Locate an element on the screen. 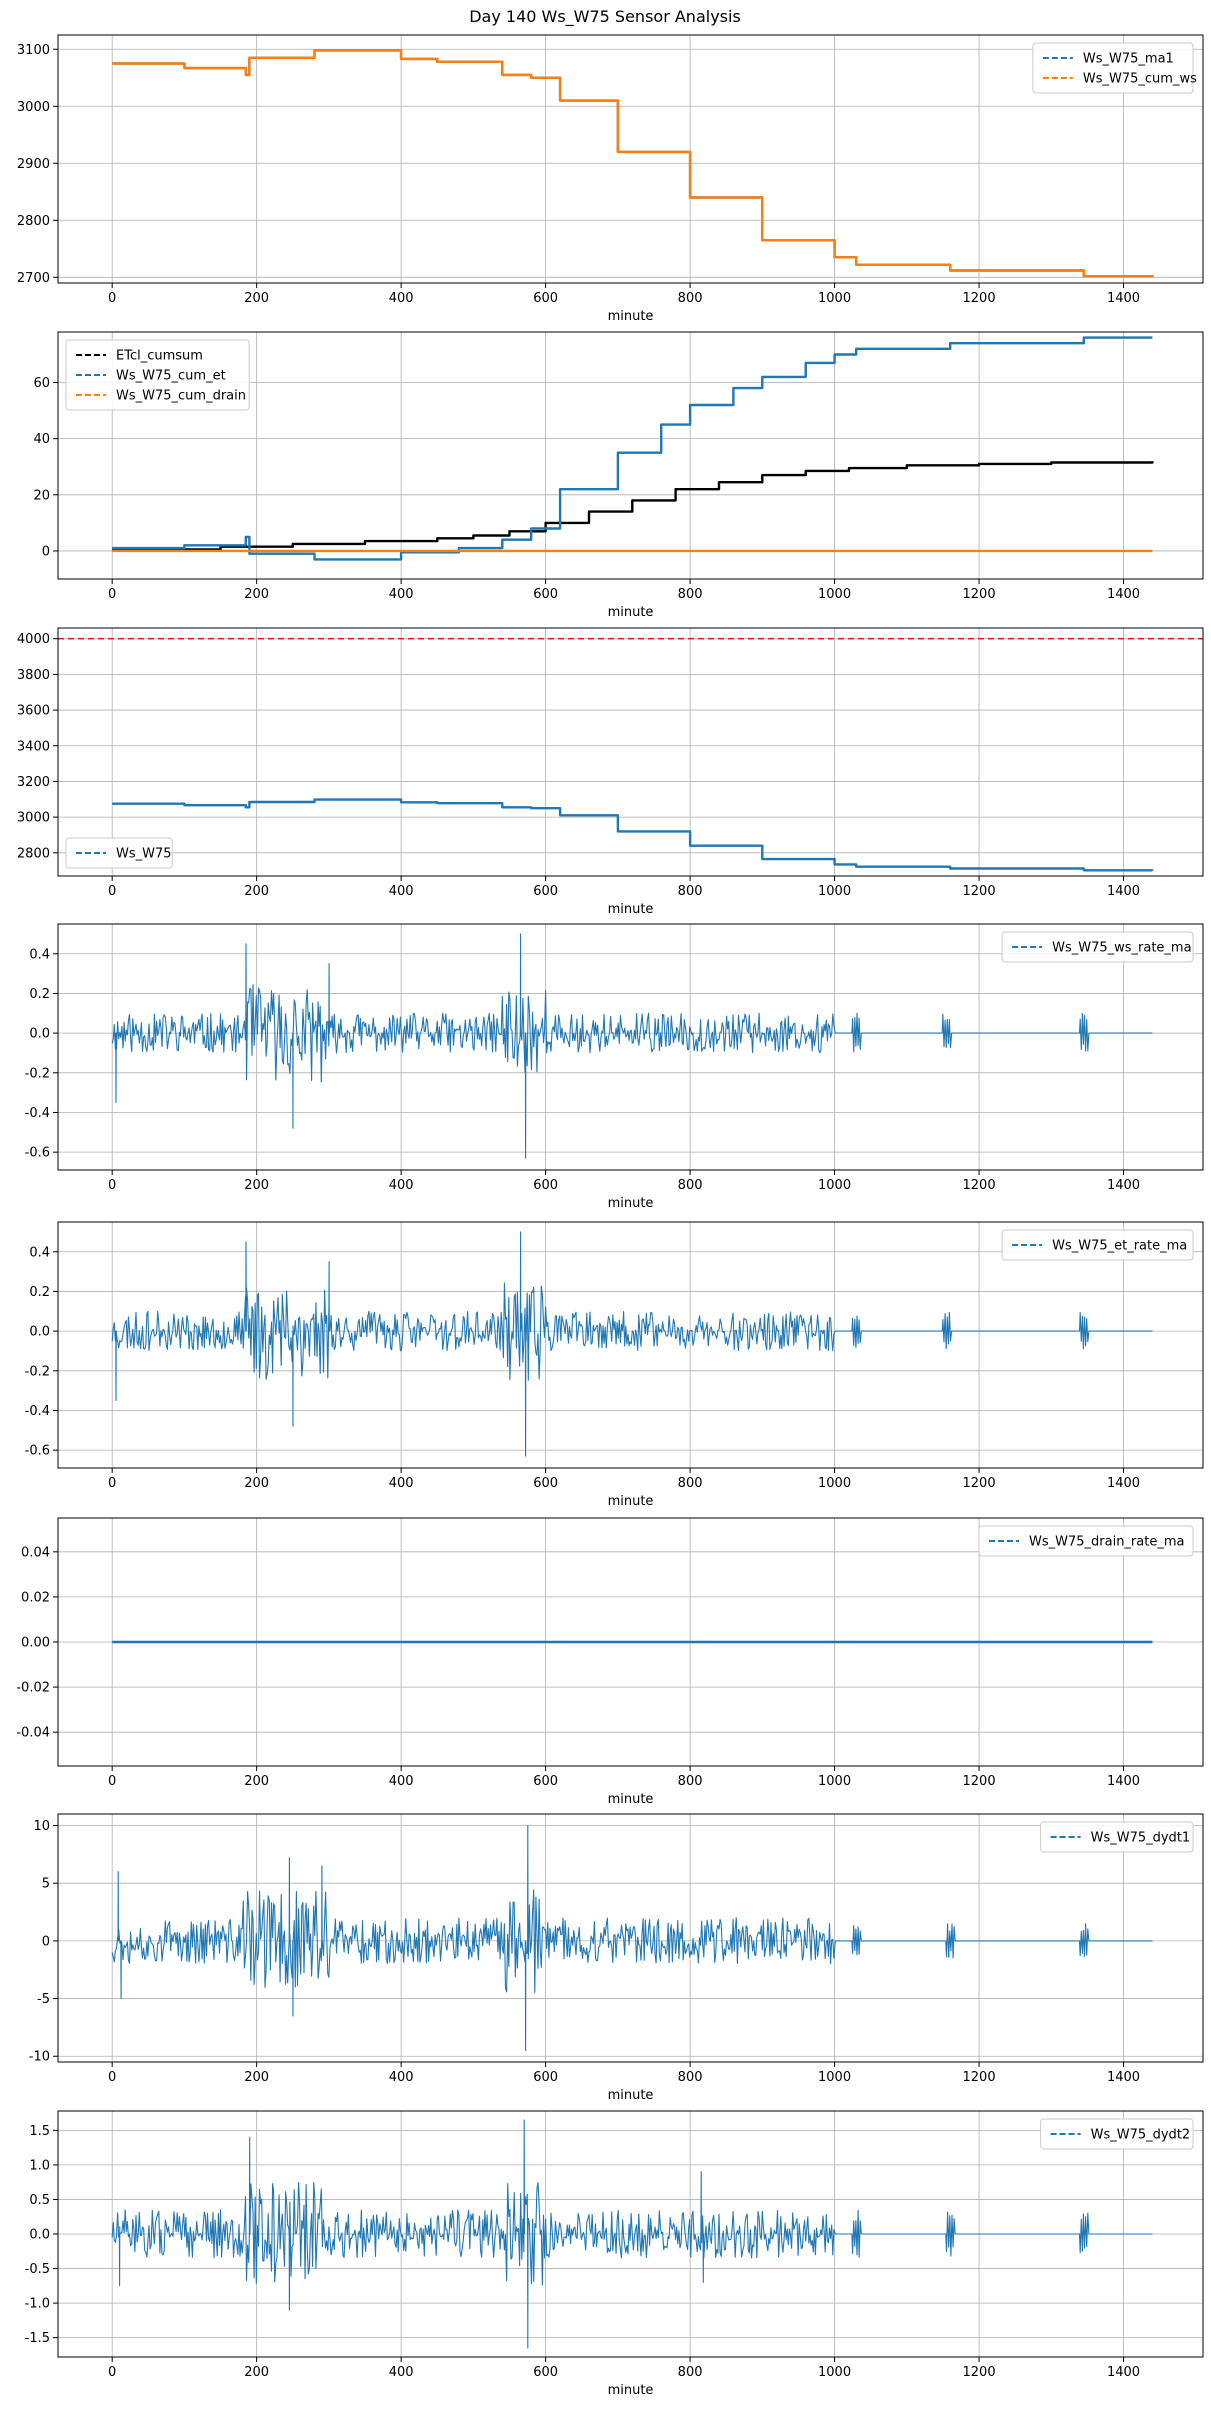  y-tick-label: -0.4 is located at coordinates (37, 1411).